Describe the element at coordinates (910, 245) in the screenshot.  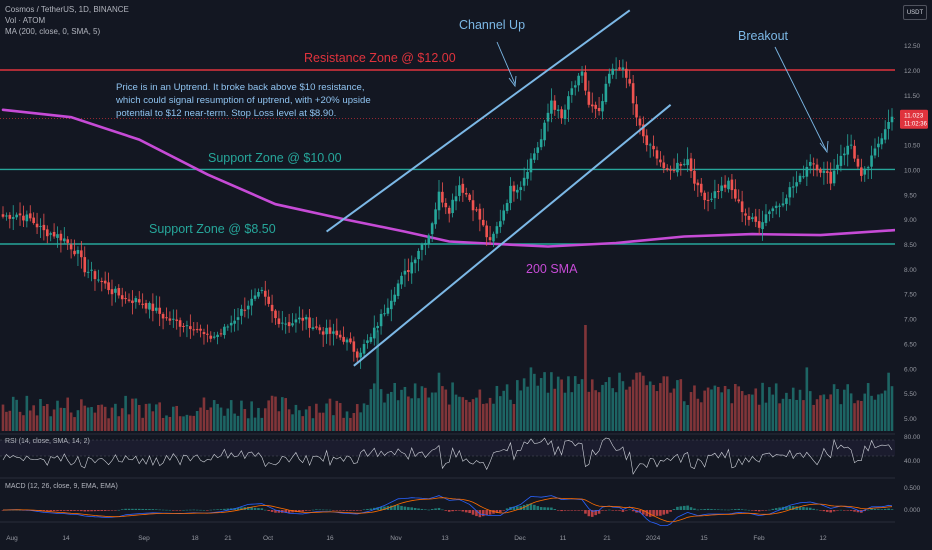
I see `price-axis-tick: 8.50` at that location.